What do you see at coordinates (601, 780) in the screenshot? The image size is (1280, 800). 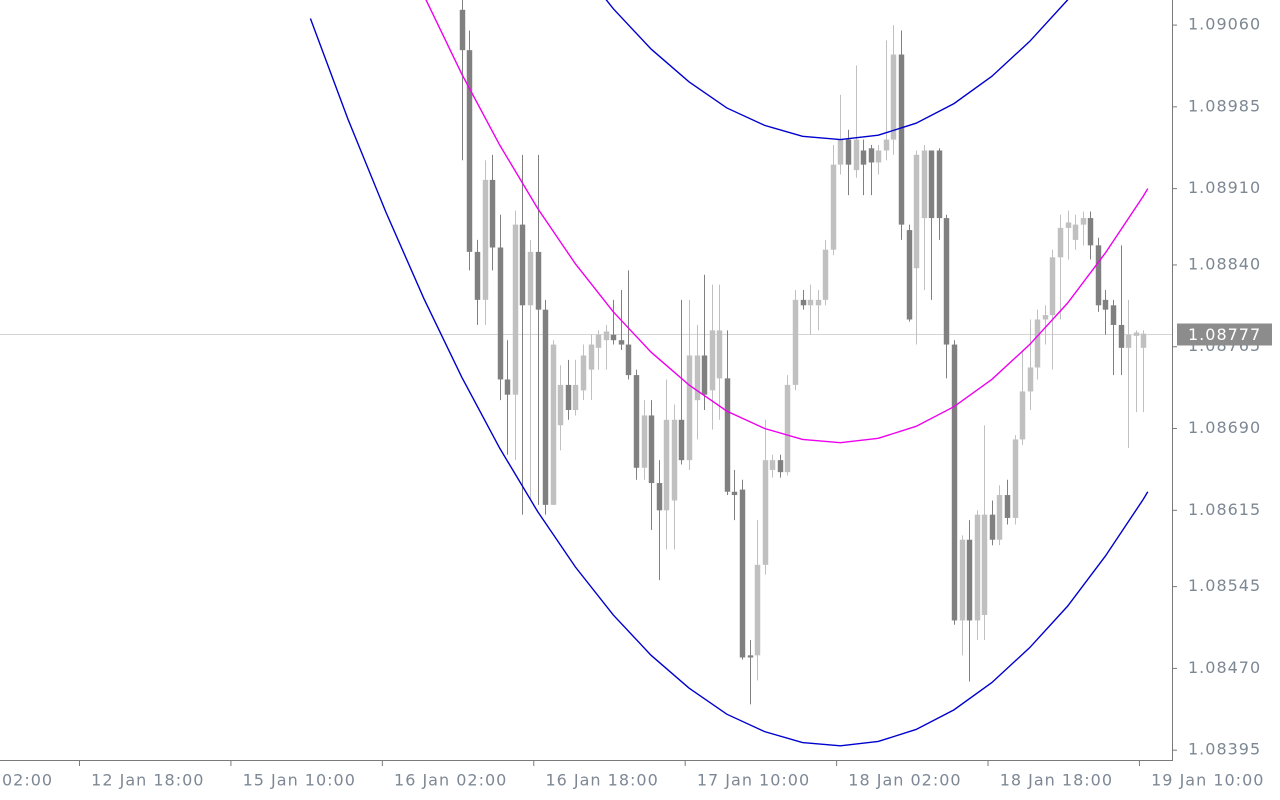 I see `x-tick-label: 16 Jan 18:00` at bounding box center [601, 780].